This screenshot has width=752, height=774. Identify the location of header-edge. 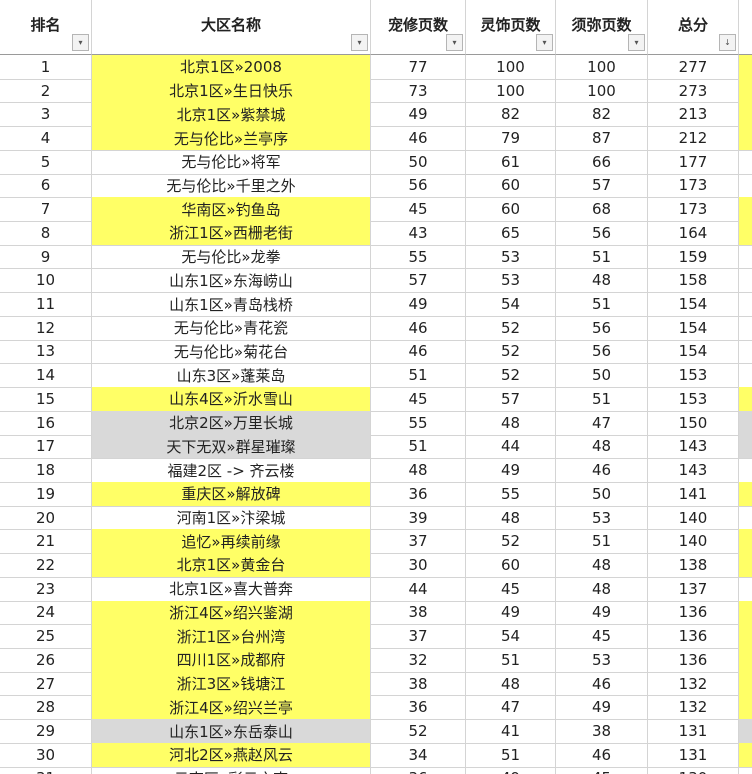
(745, 27).